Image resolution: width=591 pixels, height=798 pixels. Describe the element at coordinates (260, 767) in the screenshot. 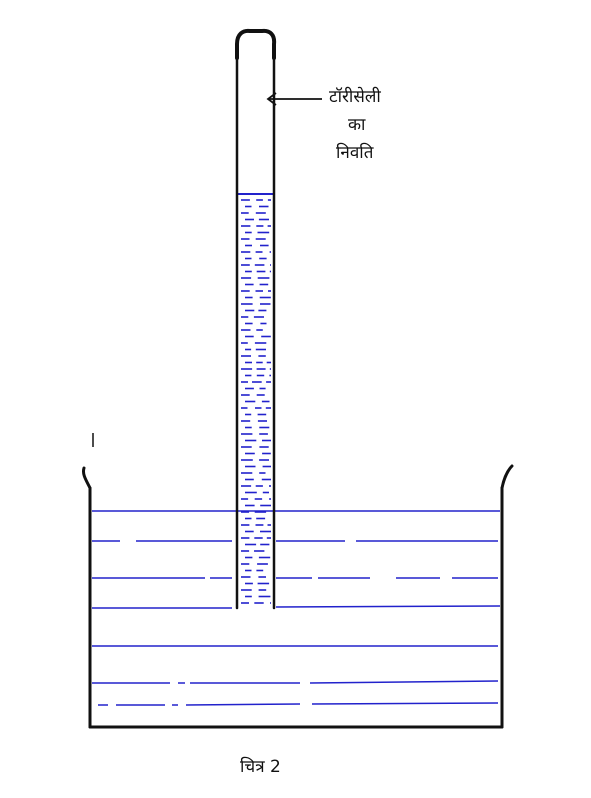

I see `figure-caption: चित्र 2` at that location.